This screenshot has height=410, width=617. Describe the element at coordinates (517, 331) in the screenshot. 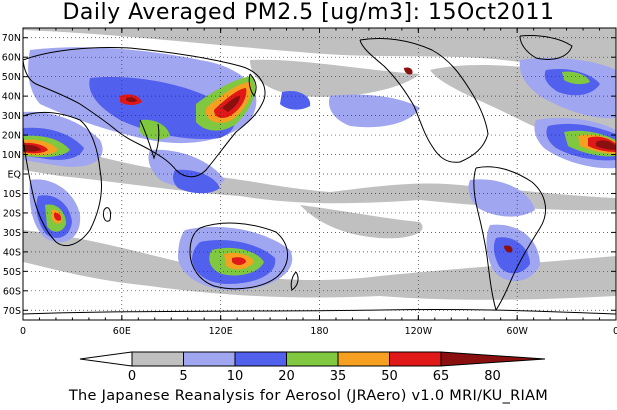

I see `lon-label: 60W` at that location.